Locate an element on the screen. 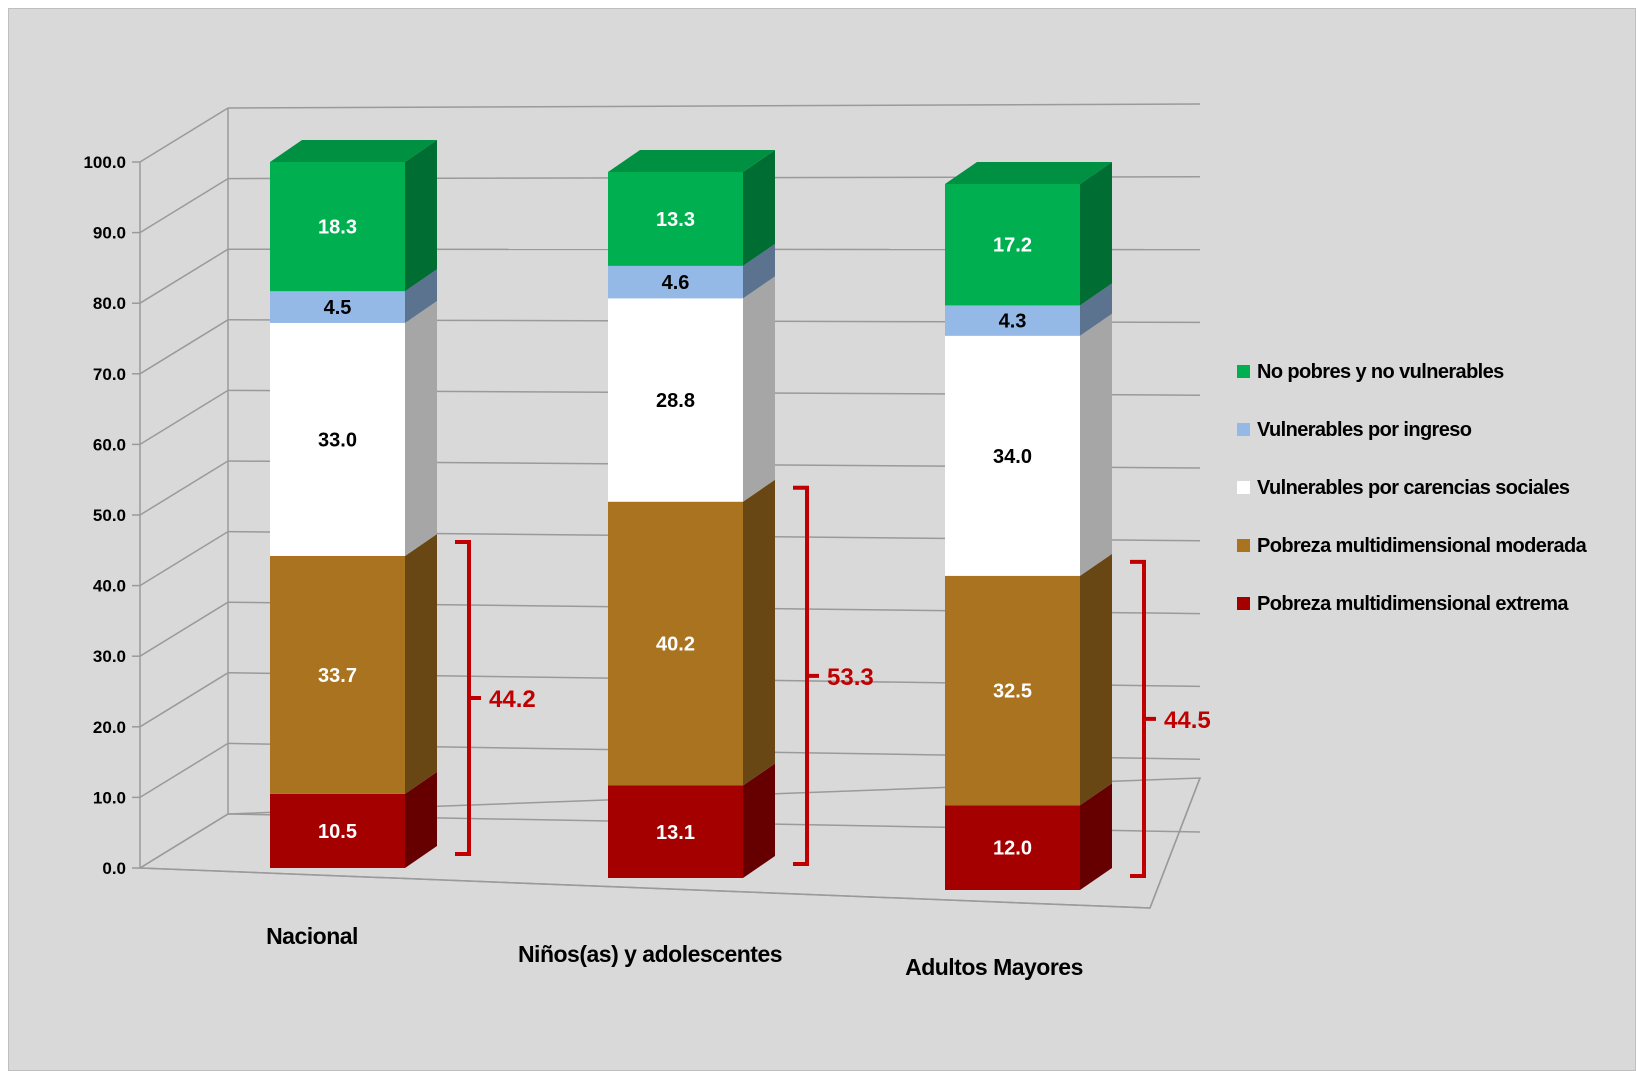 This screenshot has width=1636, height=1071. y-tick-label: 30.0 is located at coordinates (109, 656).